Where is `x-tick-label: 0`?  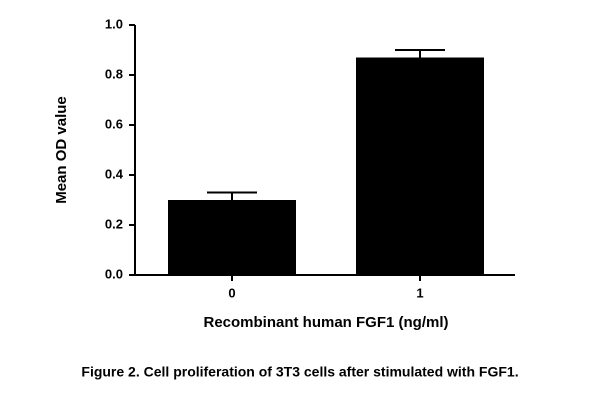 x-tick-label: 0 is located at coordinates (231, 292).